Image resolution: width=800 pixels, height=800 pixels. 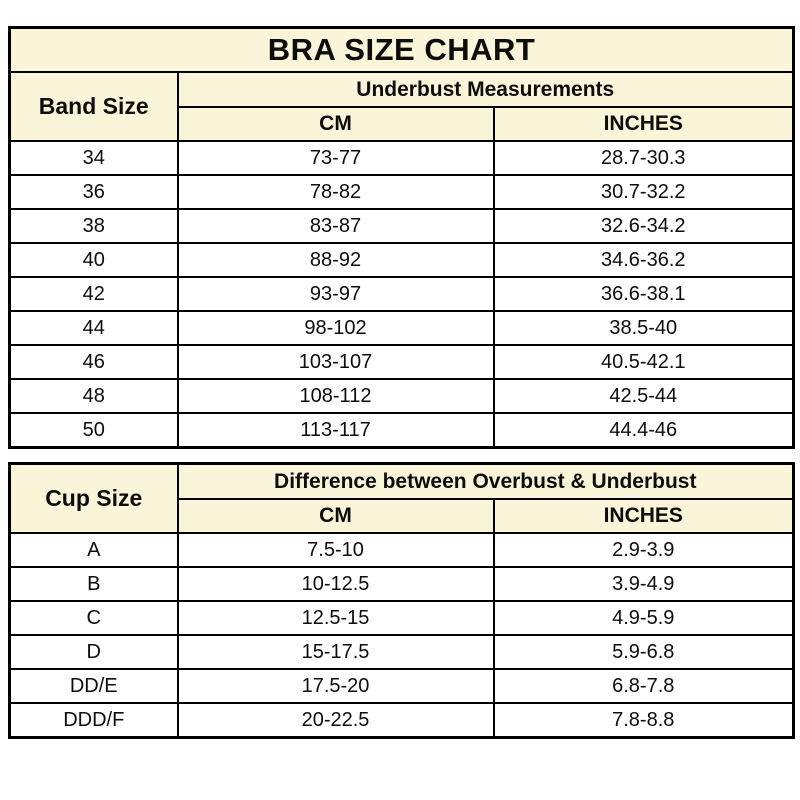 I want to click on table-row: 40 88-92 34.6-36.2, so click(x=401, y=260).